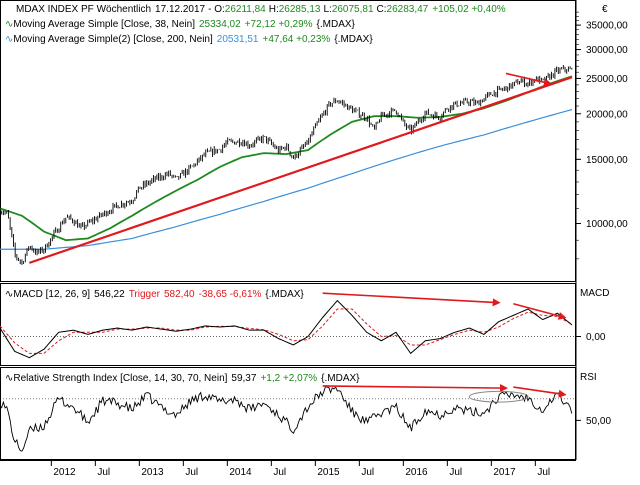 The image size is (640, 485). What do you see at coordinates (607, 79) in the screenshot?
I see `price-axis-tick-label: 25000,00` at bounding box center [607, 79].